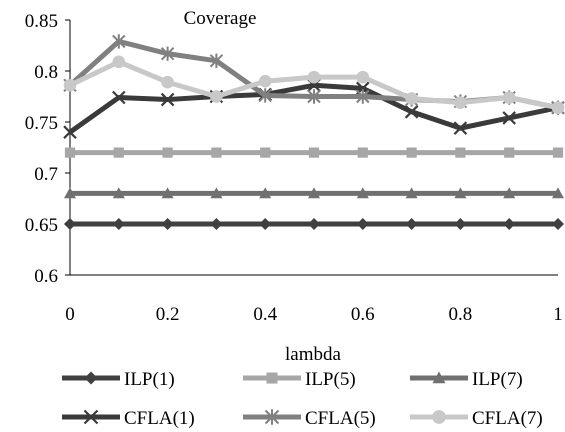 The width and height of the screenshot is (565, 432). Describe the element at coordinates (340, 418) in the screenshot. I see `legend-label: CFLA(5)` at that location.